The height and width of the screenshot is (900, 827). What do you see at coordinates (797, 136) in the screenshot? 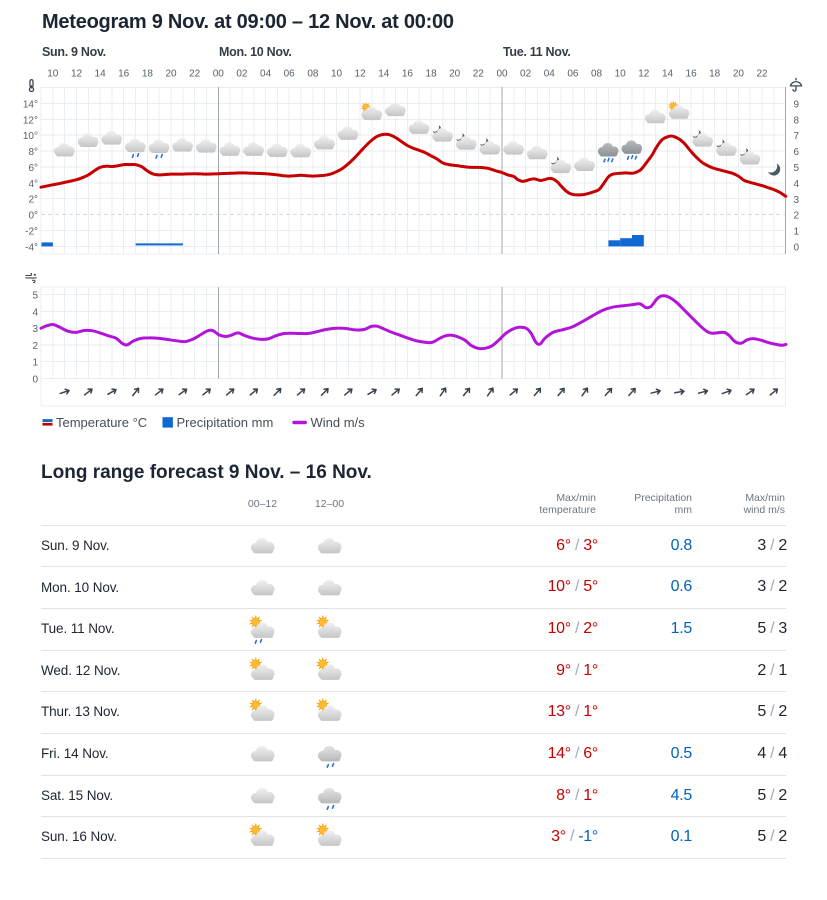
I see `svg-text: 7` at bounding box center [797, 136].